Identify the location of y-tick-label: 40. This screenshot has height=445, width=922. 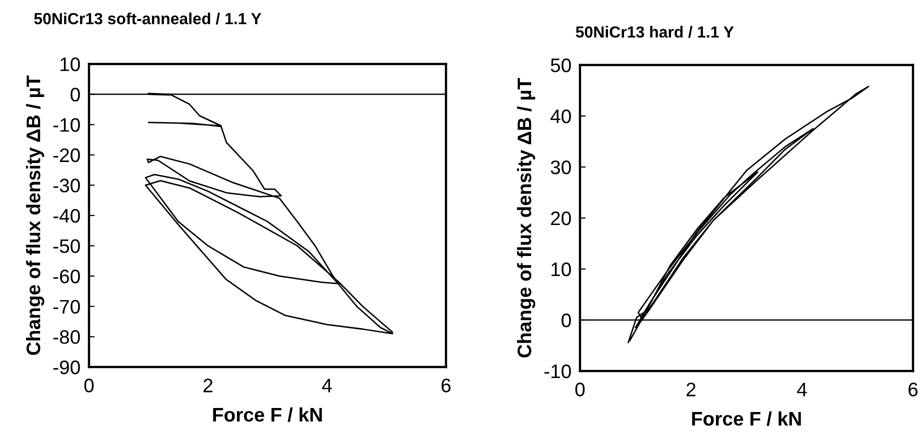
(560, 116).